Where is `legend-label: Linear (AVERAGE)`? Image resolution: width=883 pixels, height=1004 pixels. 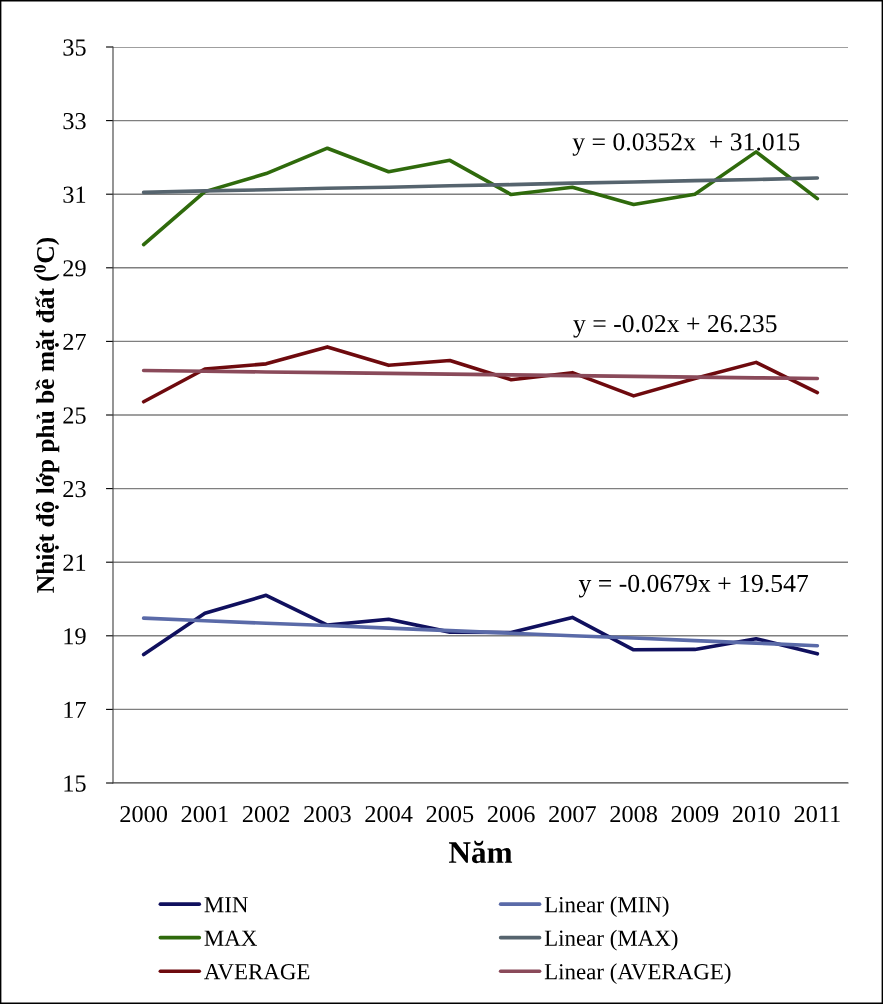
legend-label: Linear (AVERAGE) is located at coordinates (637, 974).